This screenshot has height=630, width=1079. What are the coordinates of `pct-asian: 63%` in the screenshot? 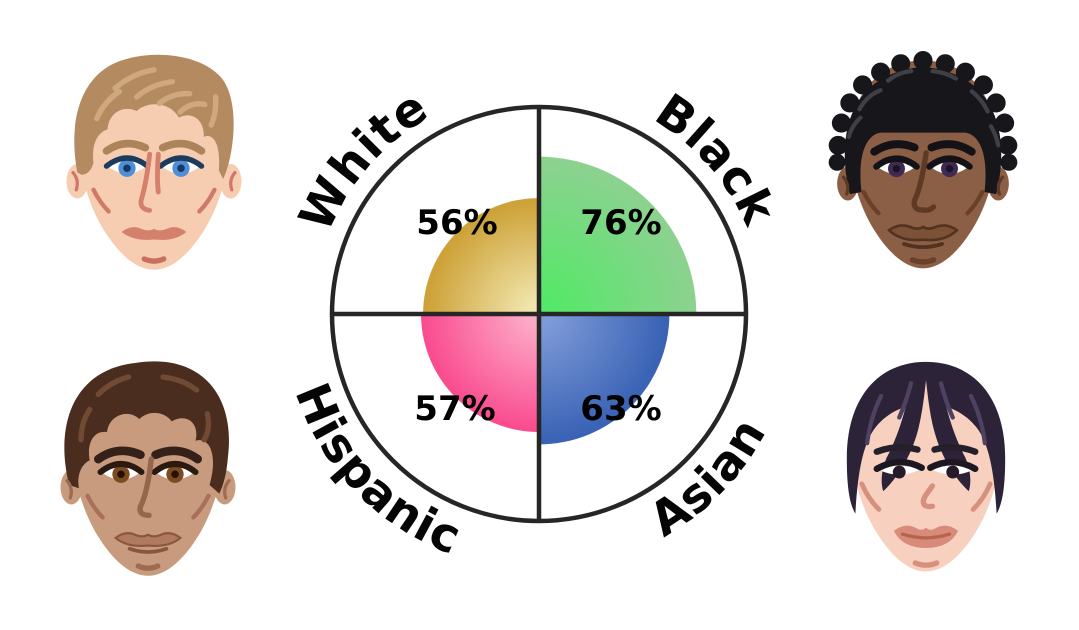 It's located at (620, 409).